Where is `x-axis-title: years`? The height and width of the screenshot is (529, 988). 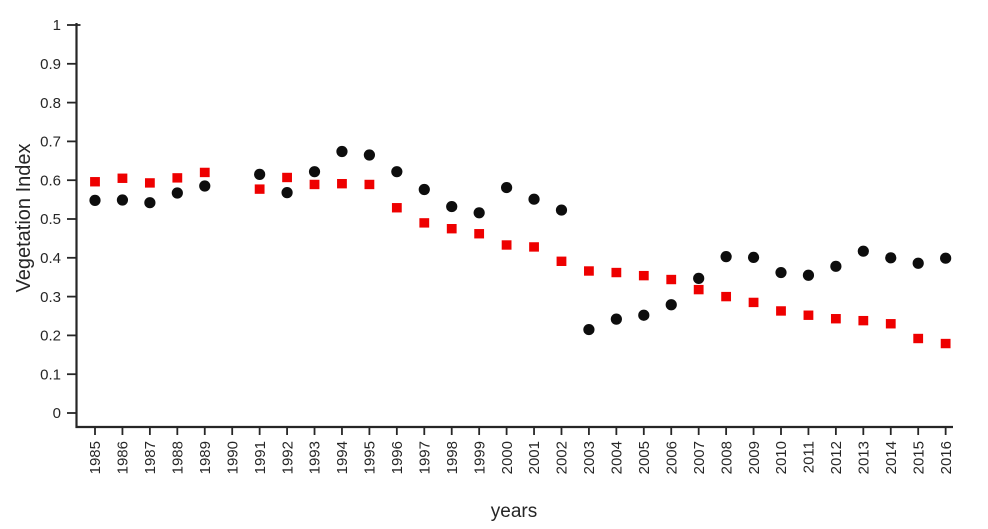
x-axis-title: years is located at coordinates (514, 511).